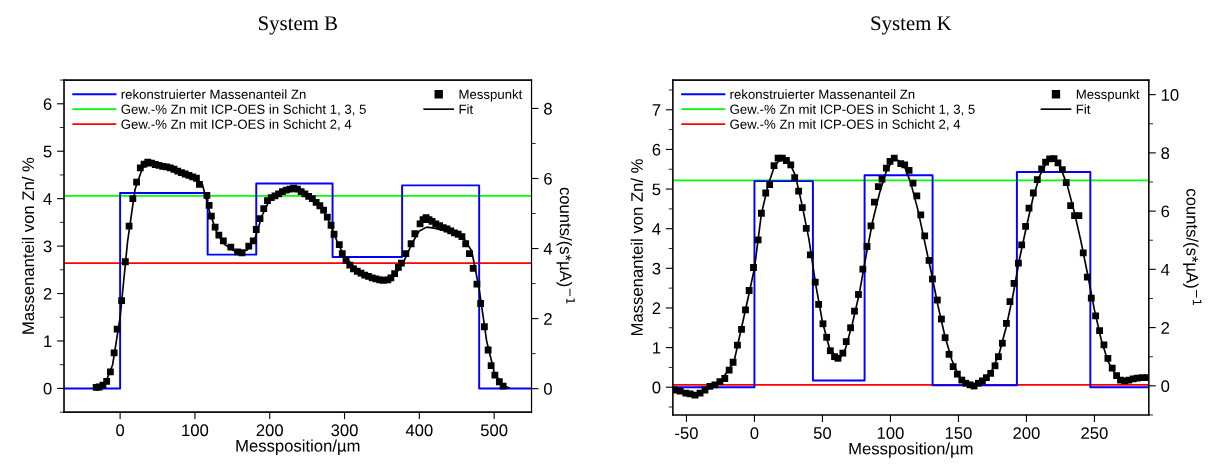 The height and width of the screenshot is (471, 1208). I want to click on y-tick-label: 7, so click(656, 110).